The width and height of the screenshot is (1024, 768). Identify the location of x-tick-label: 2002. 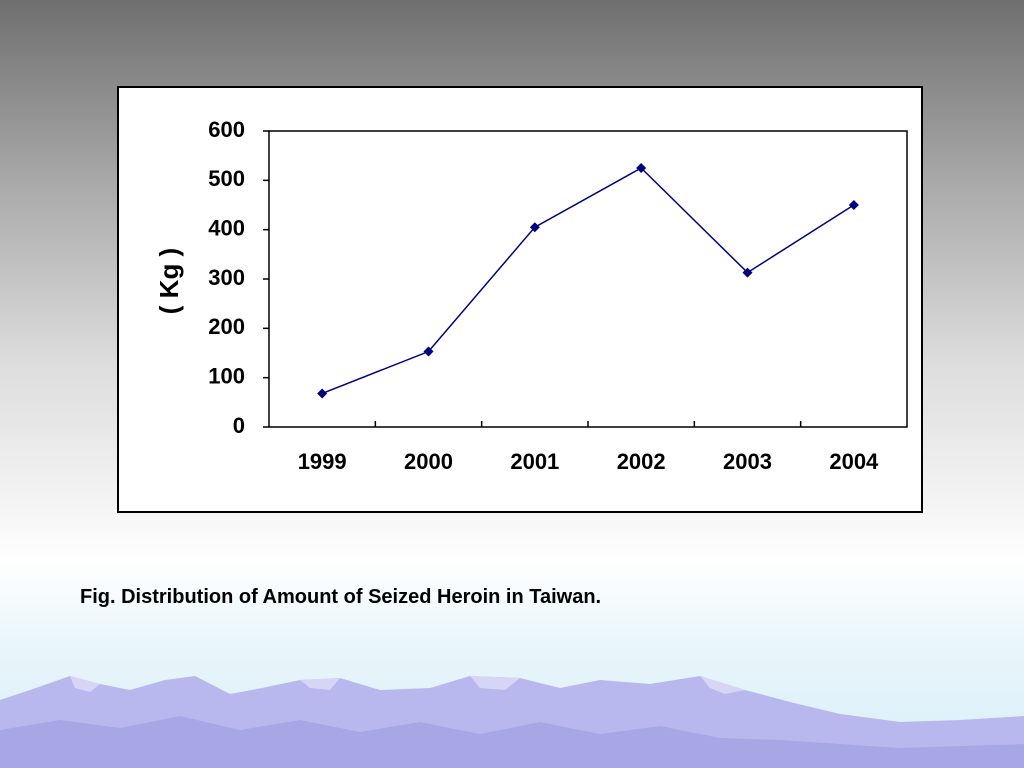
(641, 461).